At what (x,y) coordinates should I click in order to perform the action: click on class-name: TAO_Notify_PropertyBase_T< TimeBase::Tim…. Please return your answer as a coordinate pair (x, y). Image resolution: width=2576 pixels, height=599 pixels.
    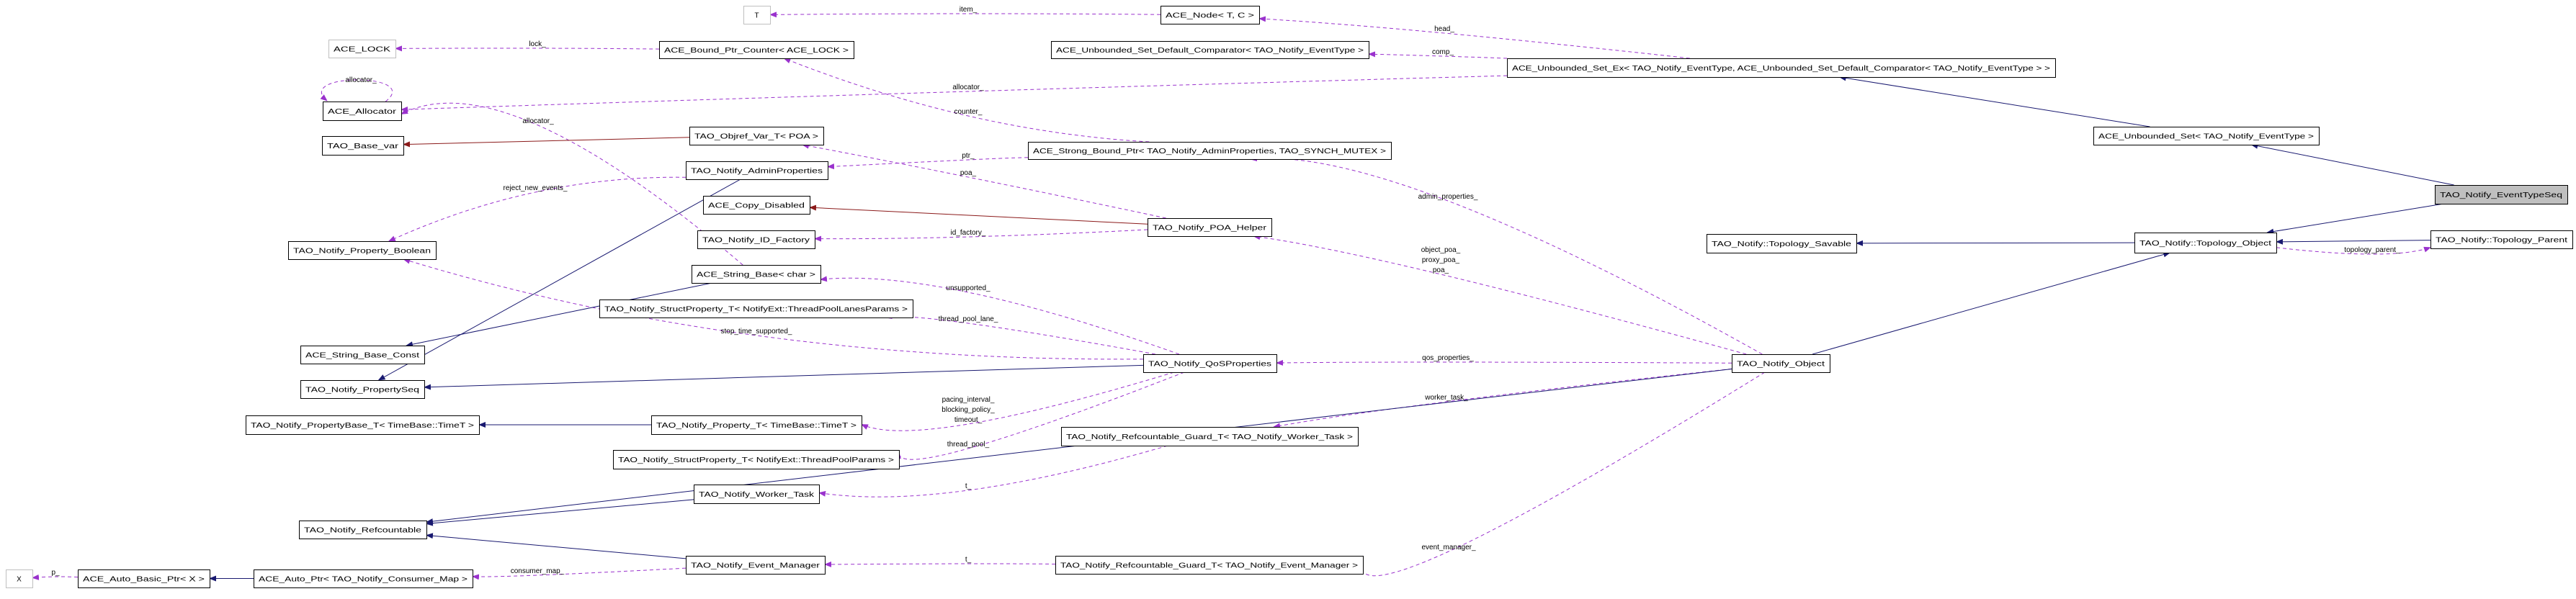
    Looking at the image, I should click on (362, 426).